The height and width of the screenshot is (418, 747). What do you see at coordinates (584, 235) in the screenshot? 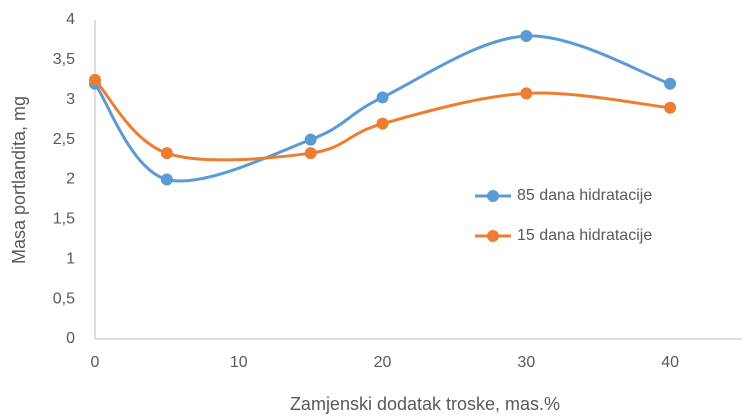
I see `legend-label: 15 dana hidratacije` at bounding box center [584, 235].